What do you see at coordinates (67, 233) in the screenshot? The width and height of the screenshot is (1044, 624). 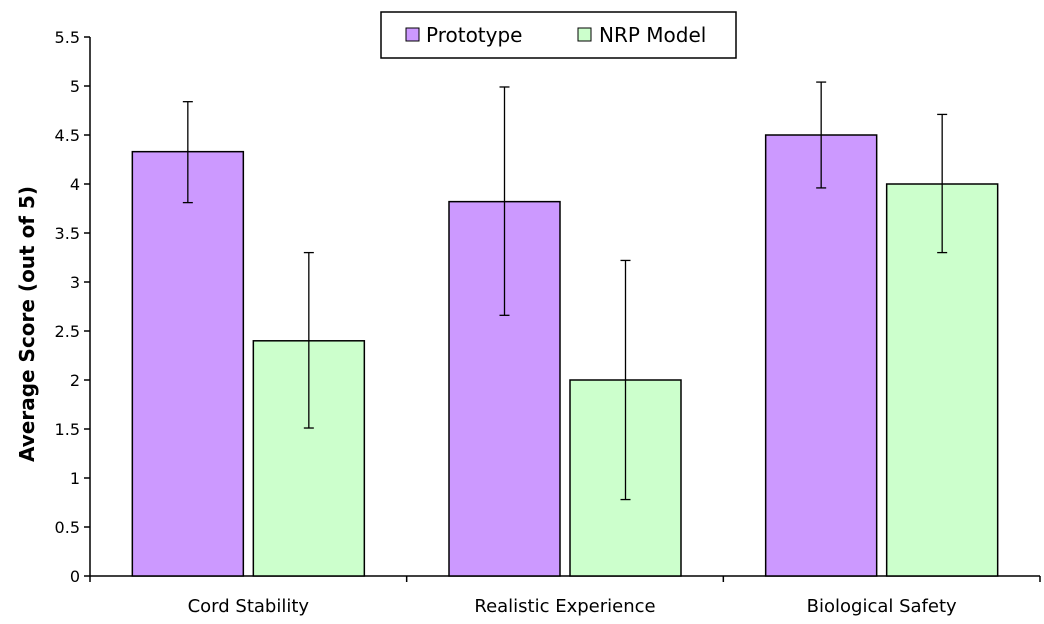 I see `y-tick-label: 3.5` at bounding box center [67, 233].